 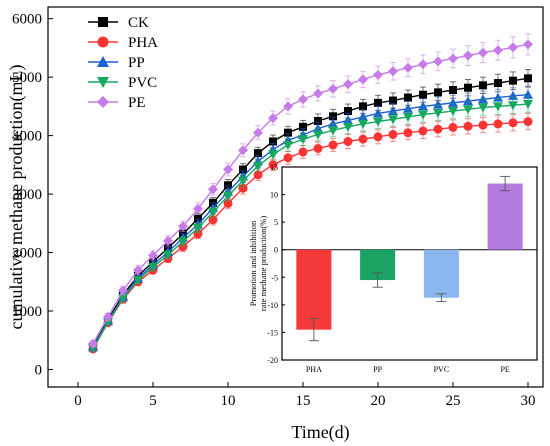 I want to click on legend-label: PP, so click(x=136, y=63).